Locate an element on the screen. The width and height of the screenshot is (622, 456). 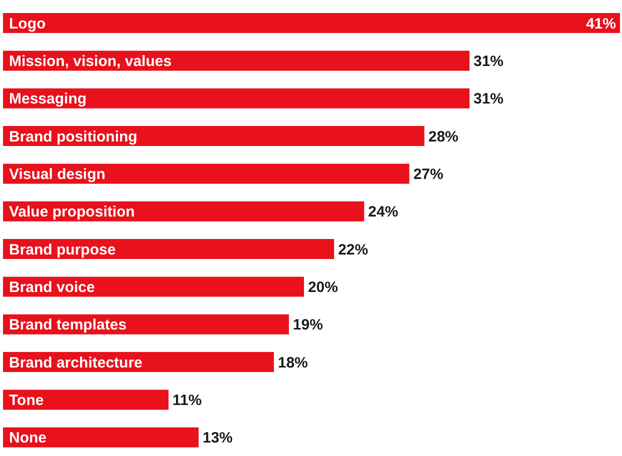
data-label: 22% is located at coordinates (353, 249).